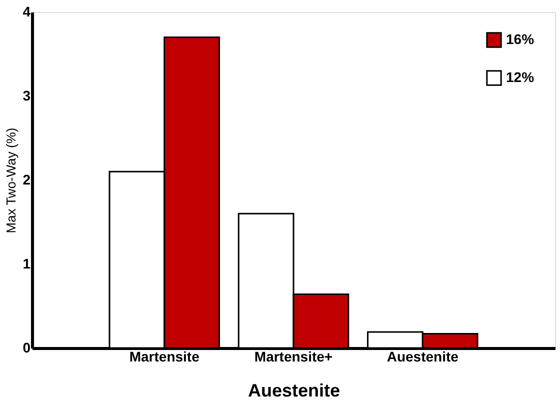 Image resolution: width=560 pixels, height=405 pixels. Describe the element at coordinates (520, 39) in the screenshot. I see `legend-label: 16%` at that location.